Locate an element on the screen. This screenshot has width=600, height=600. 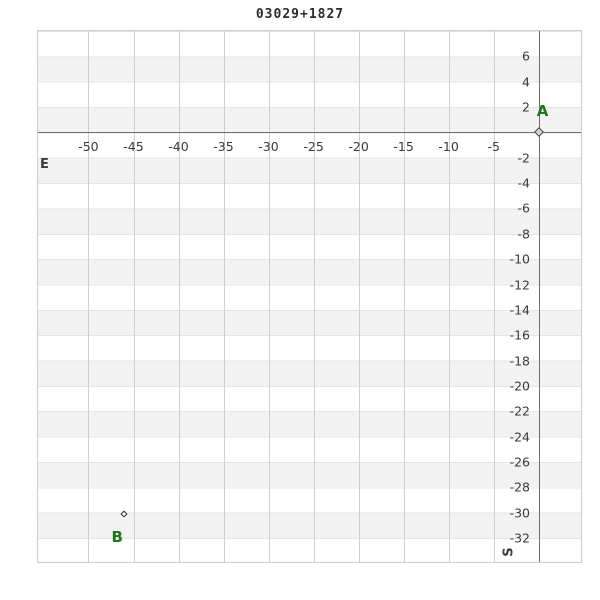
y-tick-label: -6 is located at coordinates (523, 208).